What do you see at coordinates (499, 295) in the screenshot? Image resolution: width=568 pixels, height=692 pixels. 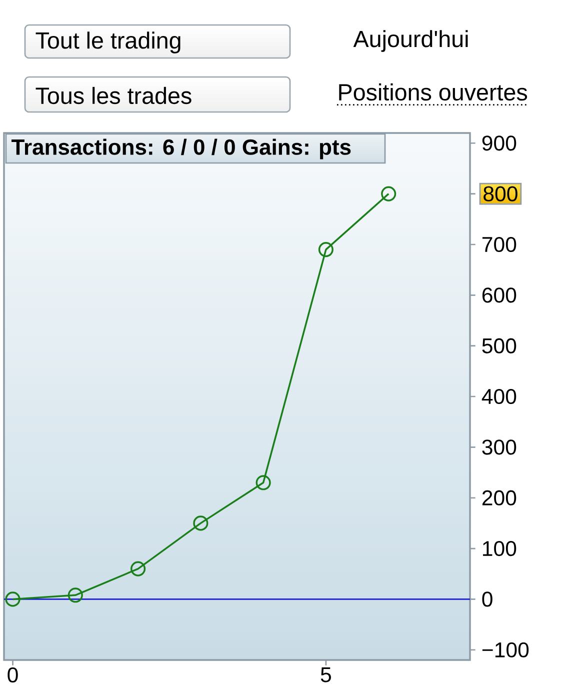 I see `y-tick-label: 600` at bounding box center [499, 295].